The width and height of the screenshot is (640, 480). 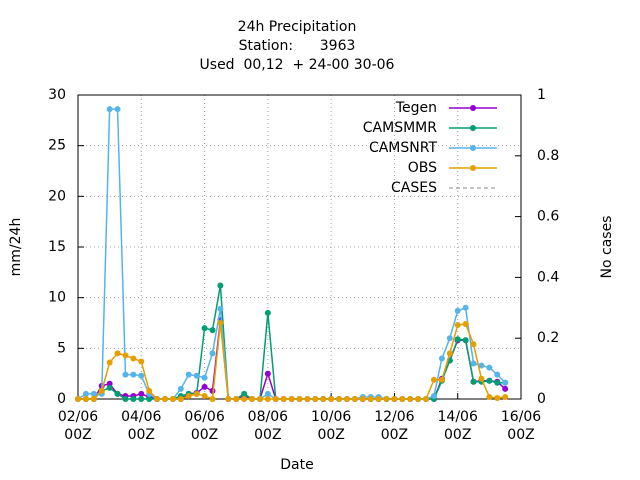 I want to click on legend-label: CAMSNRT, so click(x=403, y=148).